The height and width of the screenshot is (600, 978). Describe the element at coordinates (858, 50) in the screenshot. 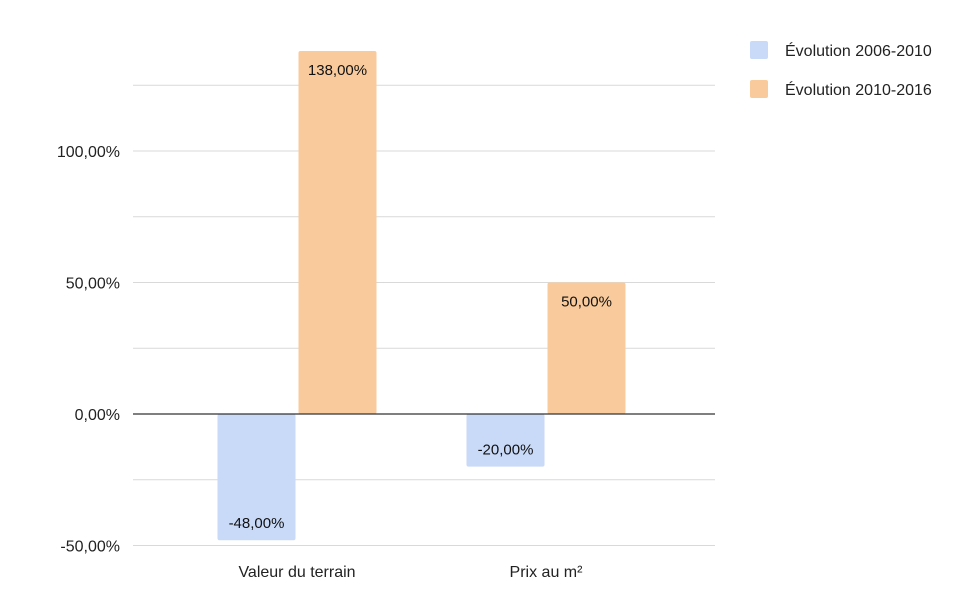

I see `legend-label: Évolution 2006-2010` at that location.